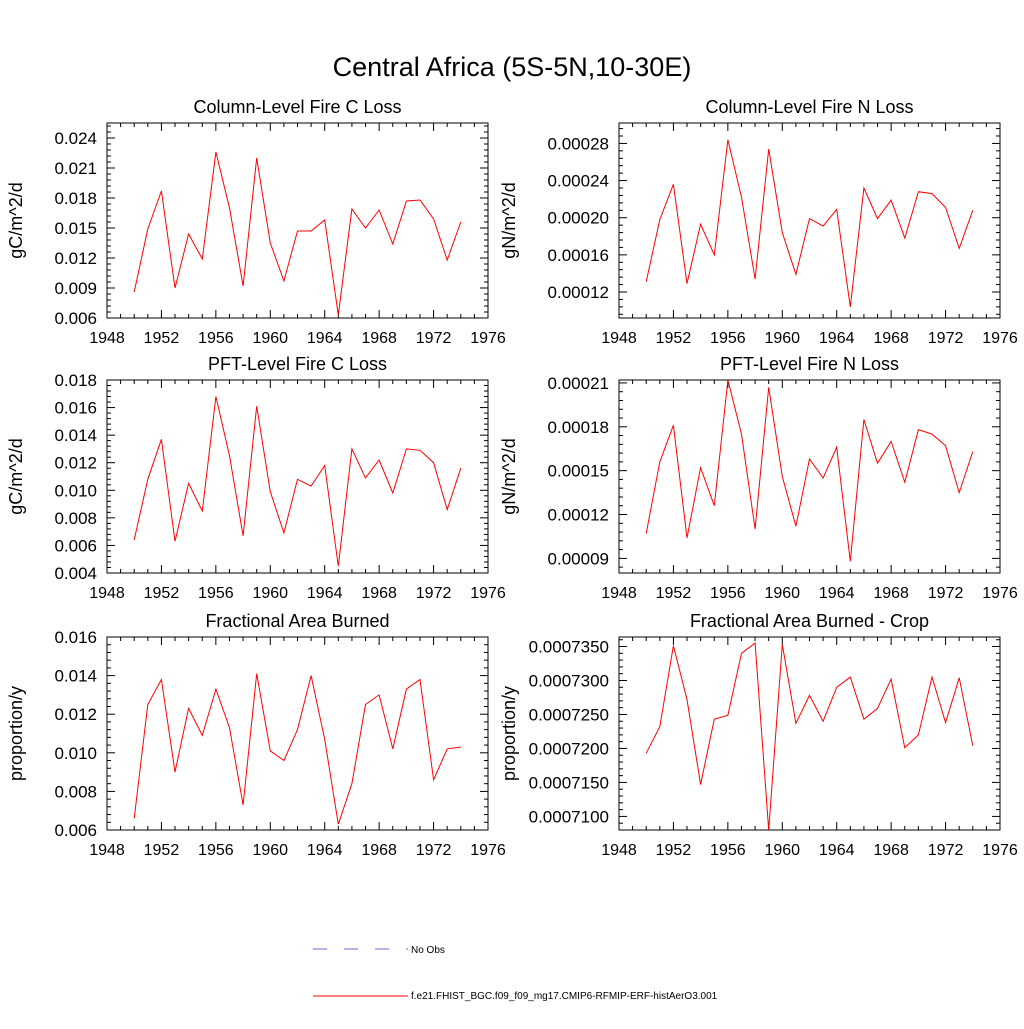 Image resolution: width=1024 pixels, height=1029 pixels. I want to click on y-tick-label: 0.00024, so click(578, 181).